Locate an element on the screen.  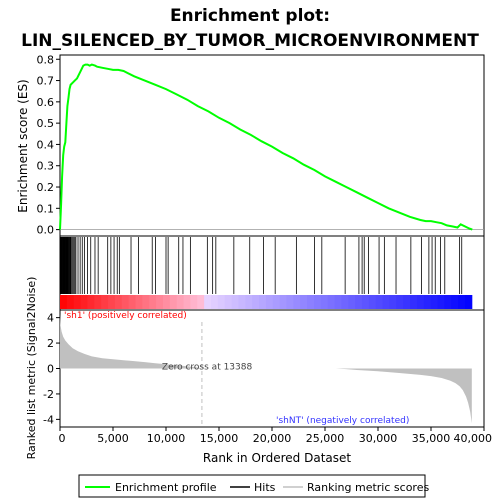
rank-x-tick-label: 20,000 is located at coordinates (272, 438).